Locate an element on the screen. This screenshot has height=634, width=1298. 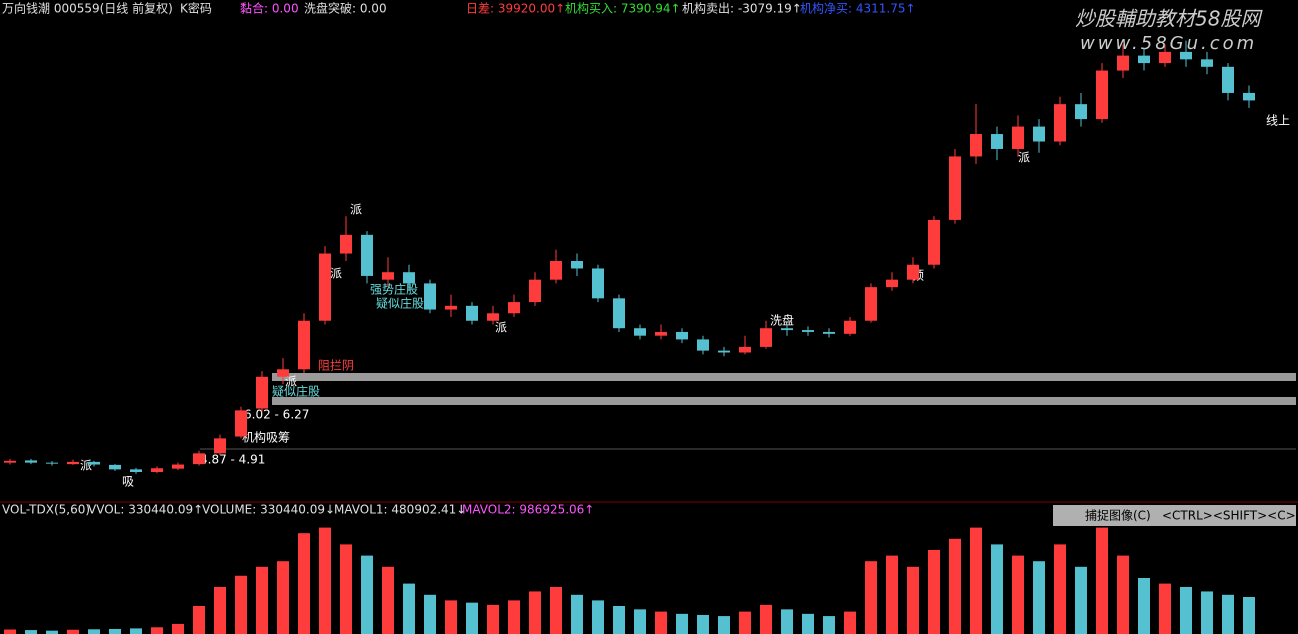
annotation: 机构吸筹 is located at coordinates (266, 437).